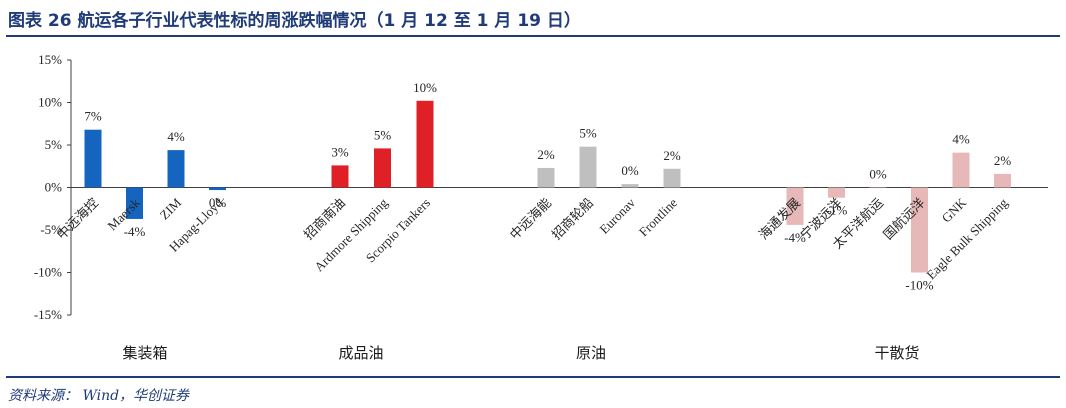 This screenshot has width=1066, height=408. Describe the element at coordinates (93, 116) in the screenshot. I see `value-label: 7%` at that location.